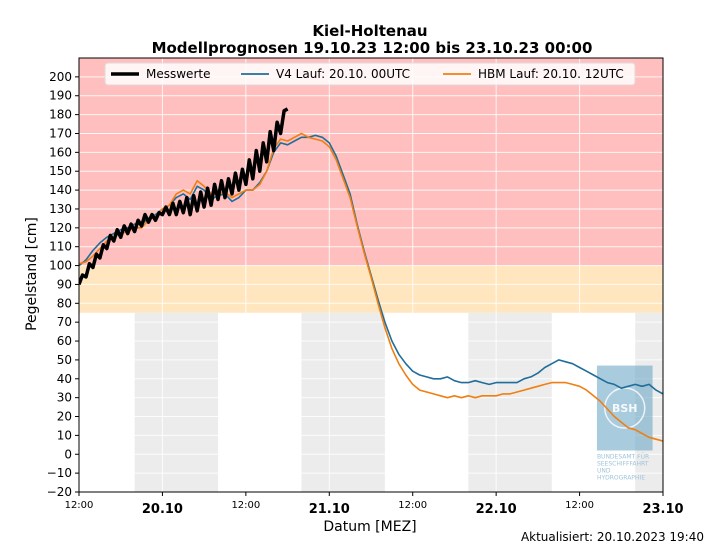 The image size is (712, 544). Describe the element at coordinates (60, 266) in the screenshot. I see `y-tick-label-12: 100` at that location.